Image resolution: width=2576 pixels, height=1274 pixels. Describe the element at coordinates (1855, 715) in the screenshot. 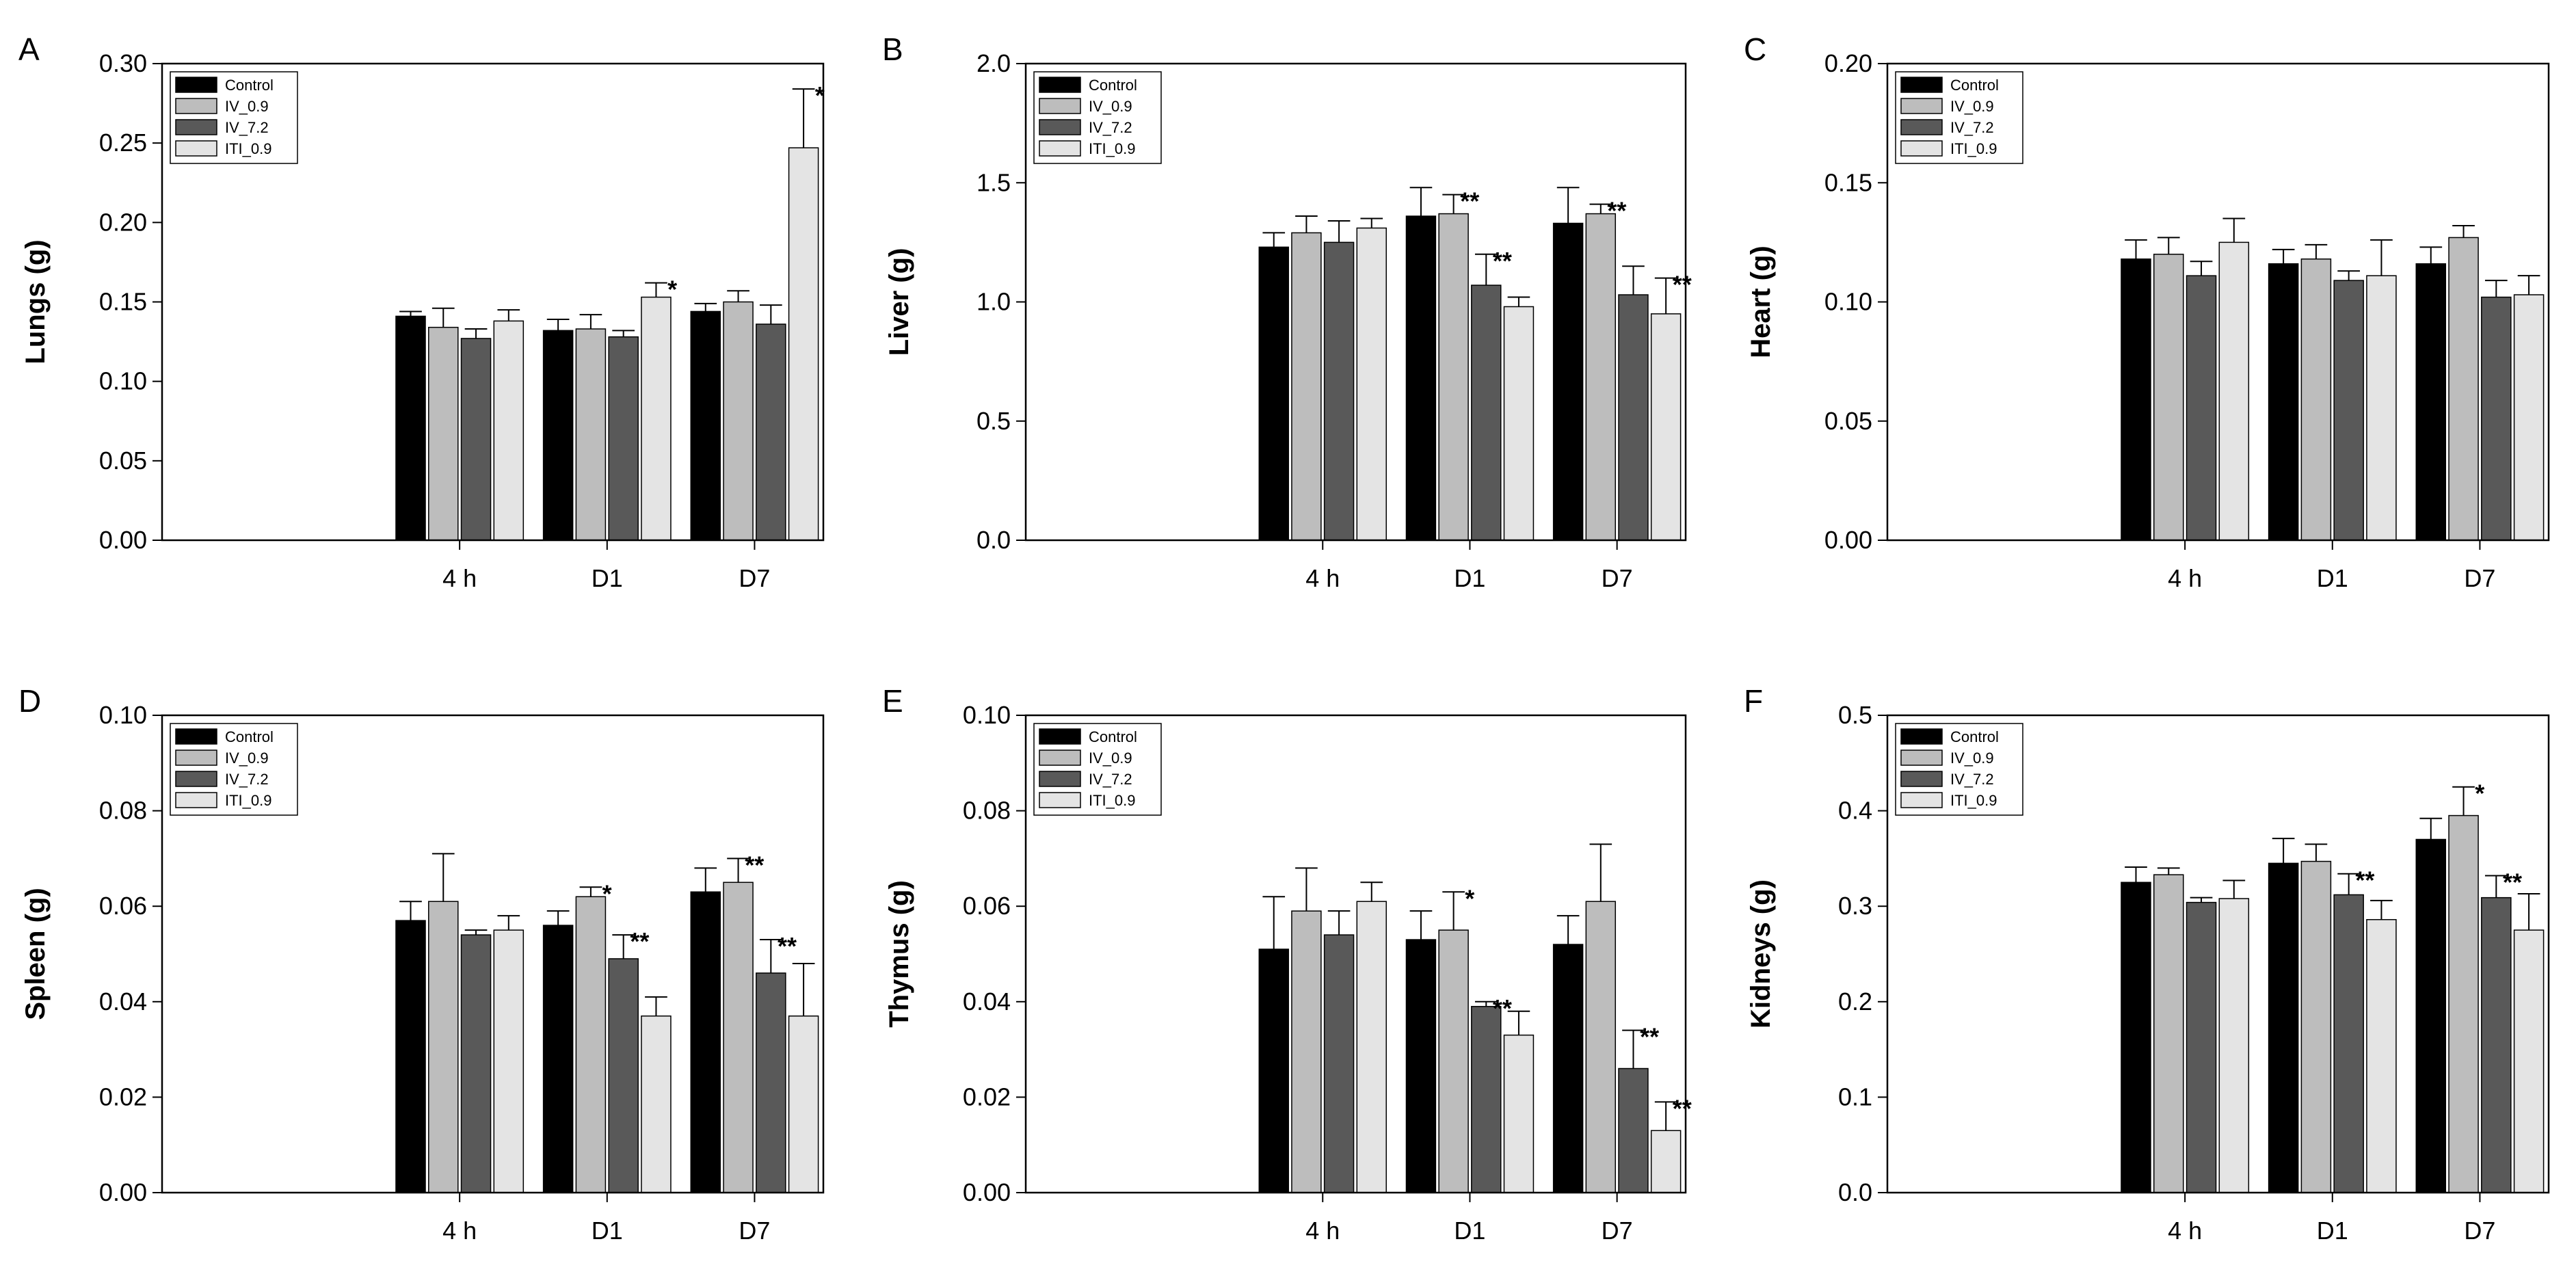

I see `y-tick-label: 0.5` at that location.